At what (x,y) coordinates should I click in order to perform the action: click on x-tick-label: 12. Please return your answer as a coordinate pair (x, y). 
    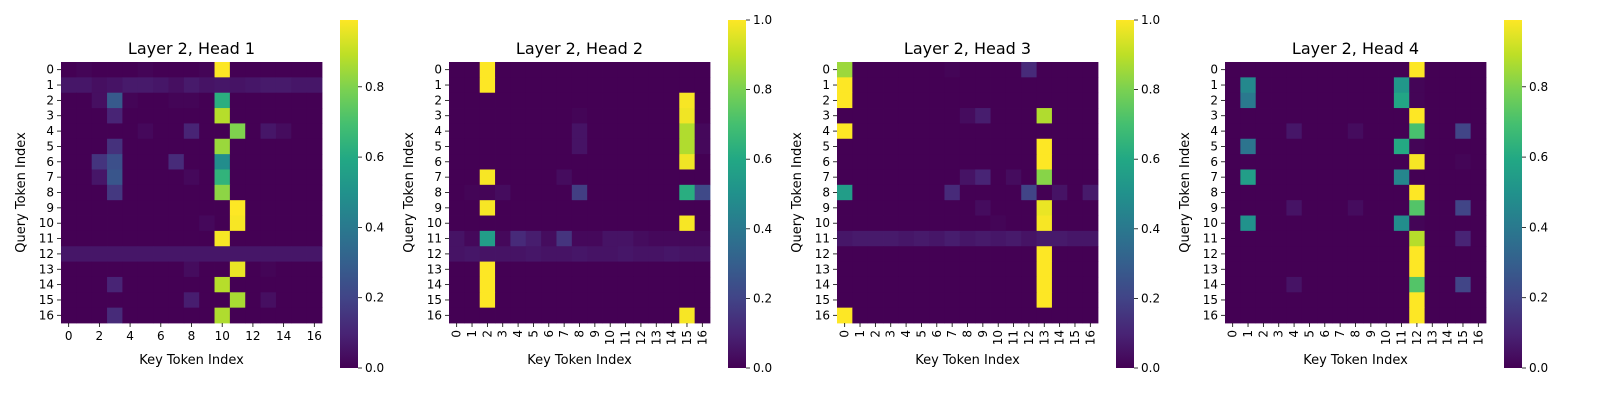
    Looking at the image, I should click on (252, 336).